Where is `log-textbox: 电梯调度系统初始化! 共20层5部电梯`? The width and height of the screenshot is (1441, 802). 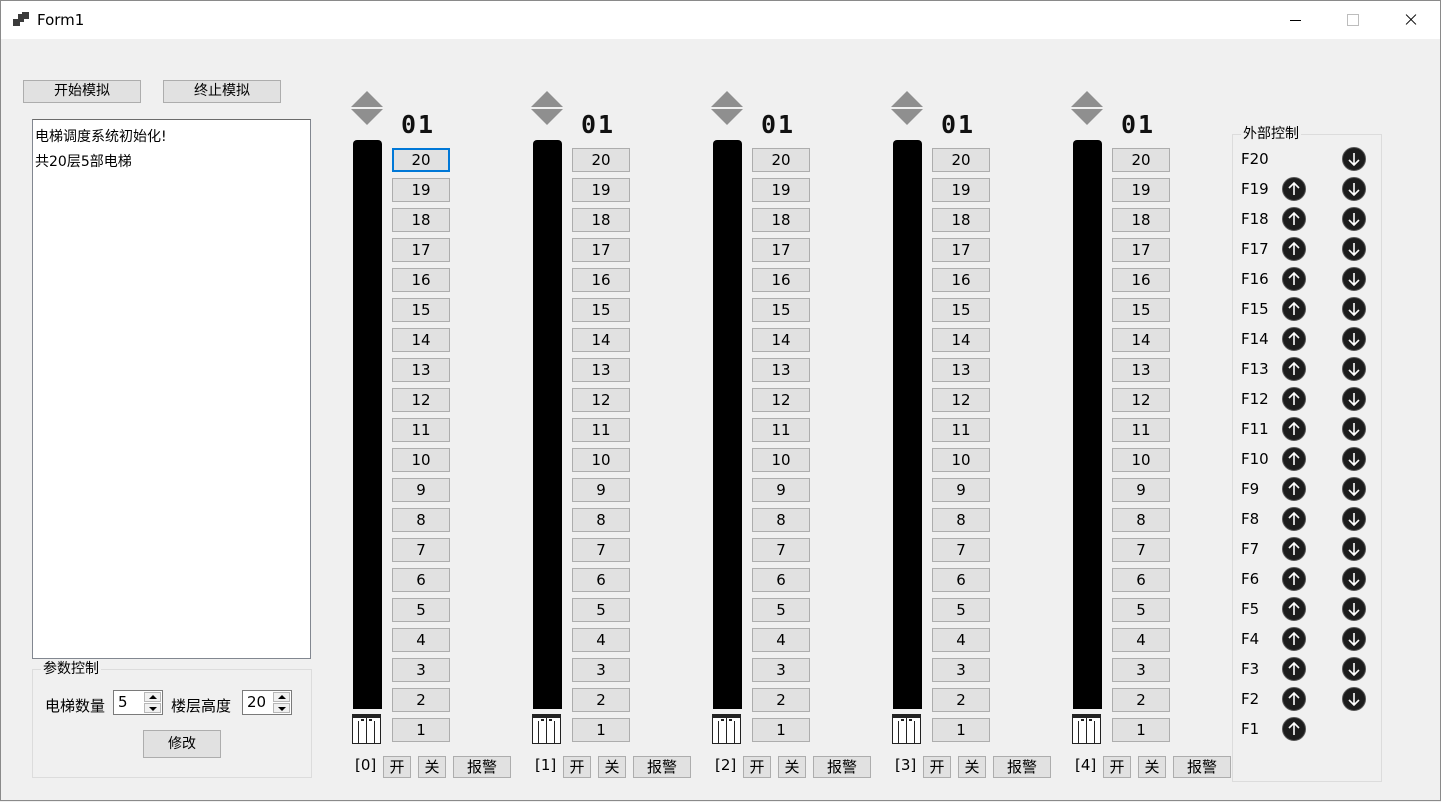
log-textbox: 电梯调度系统初始化! 共20层5部电梯 is located at coordinates (171, 389).